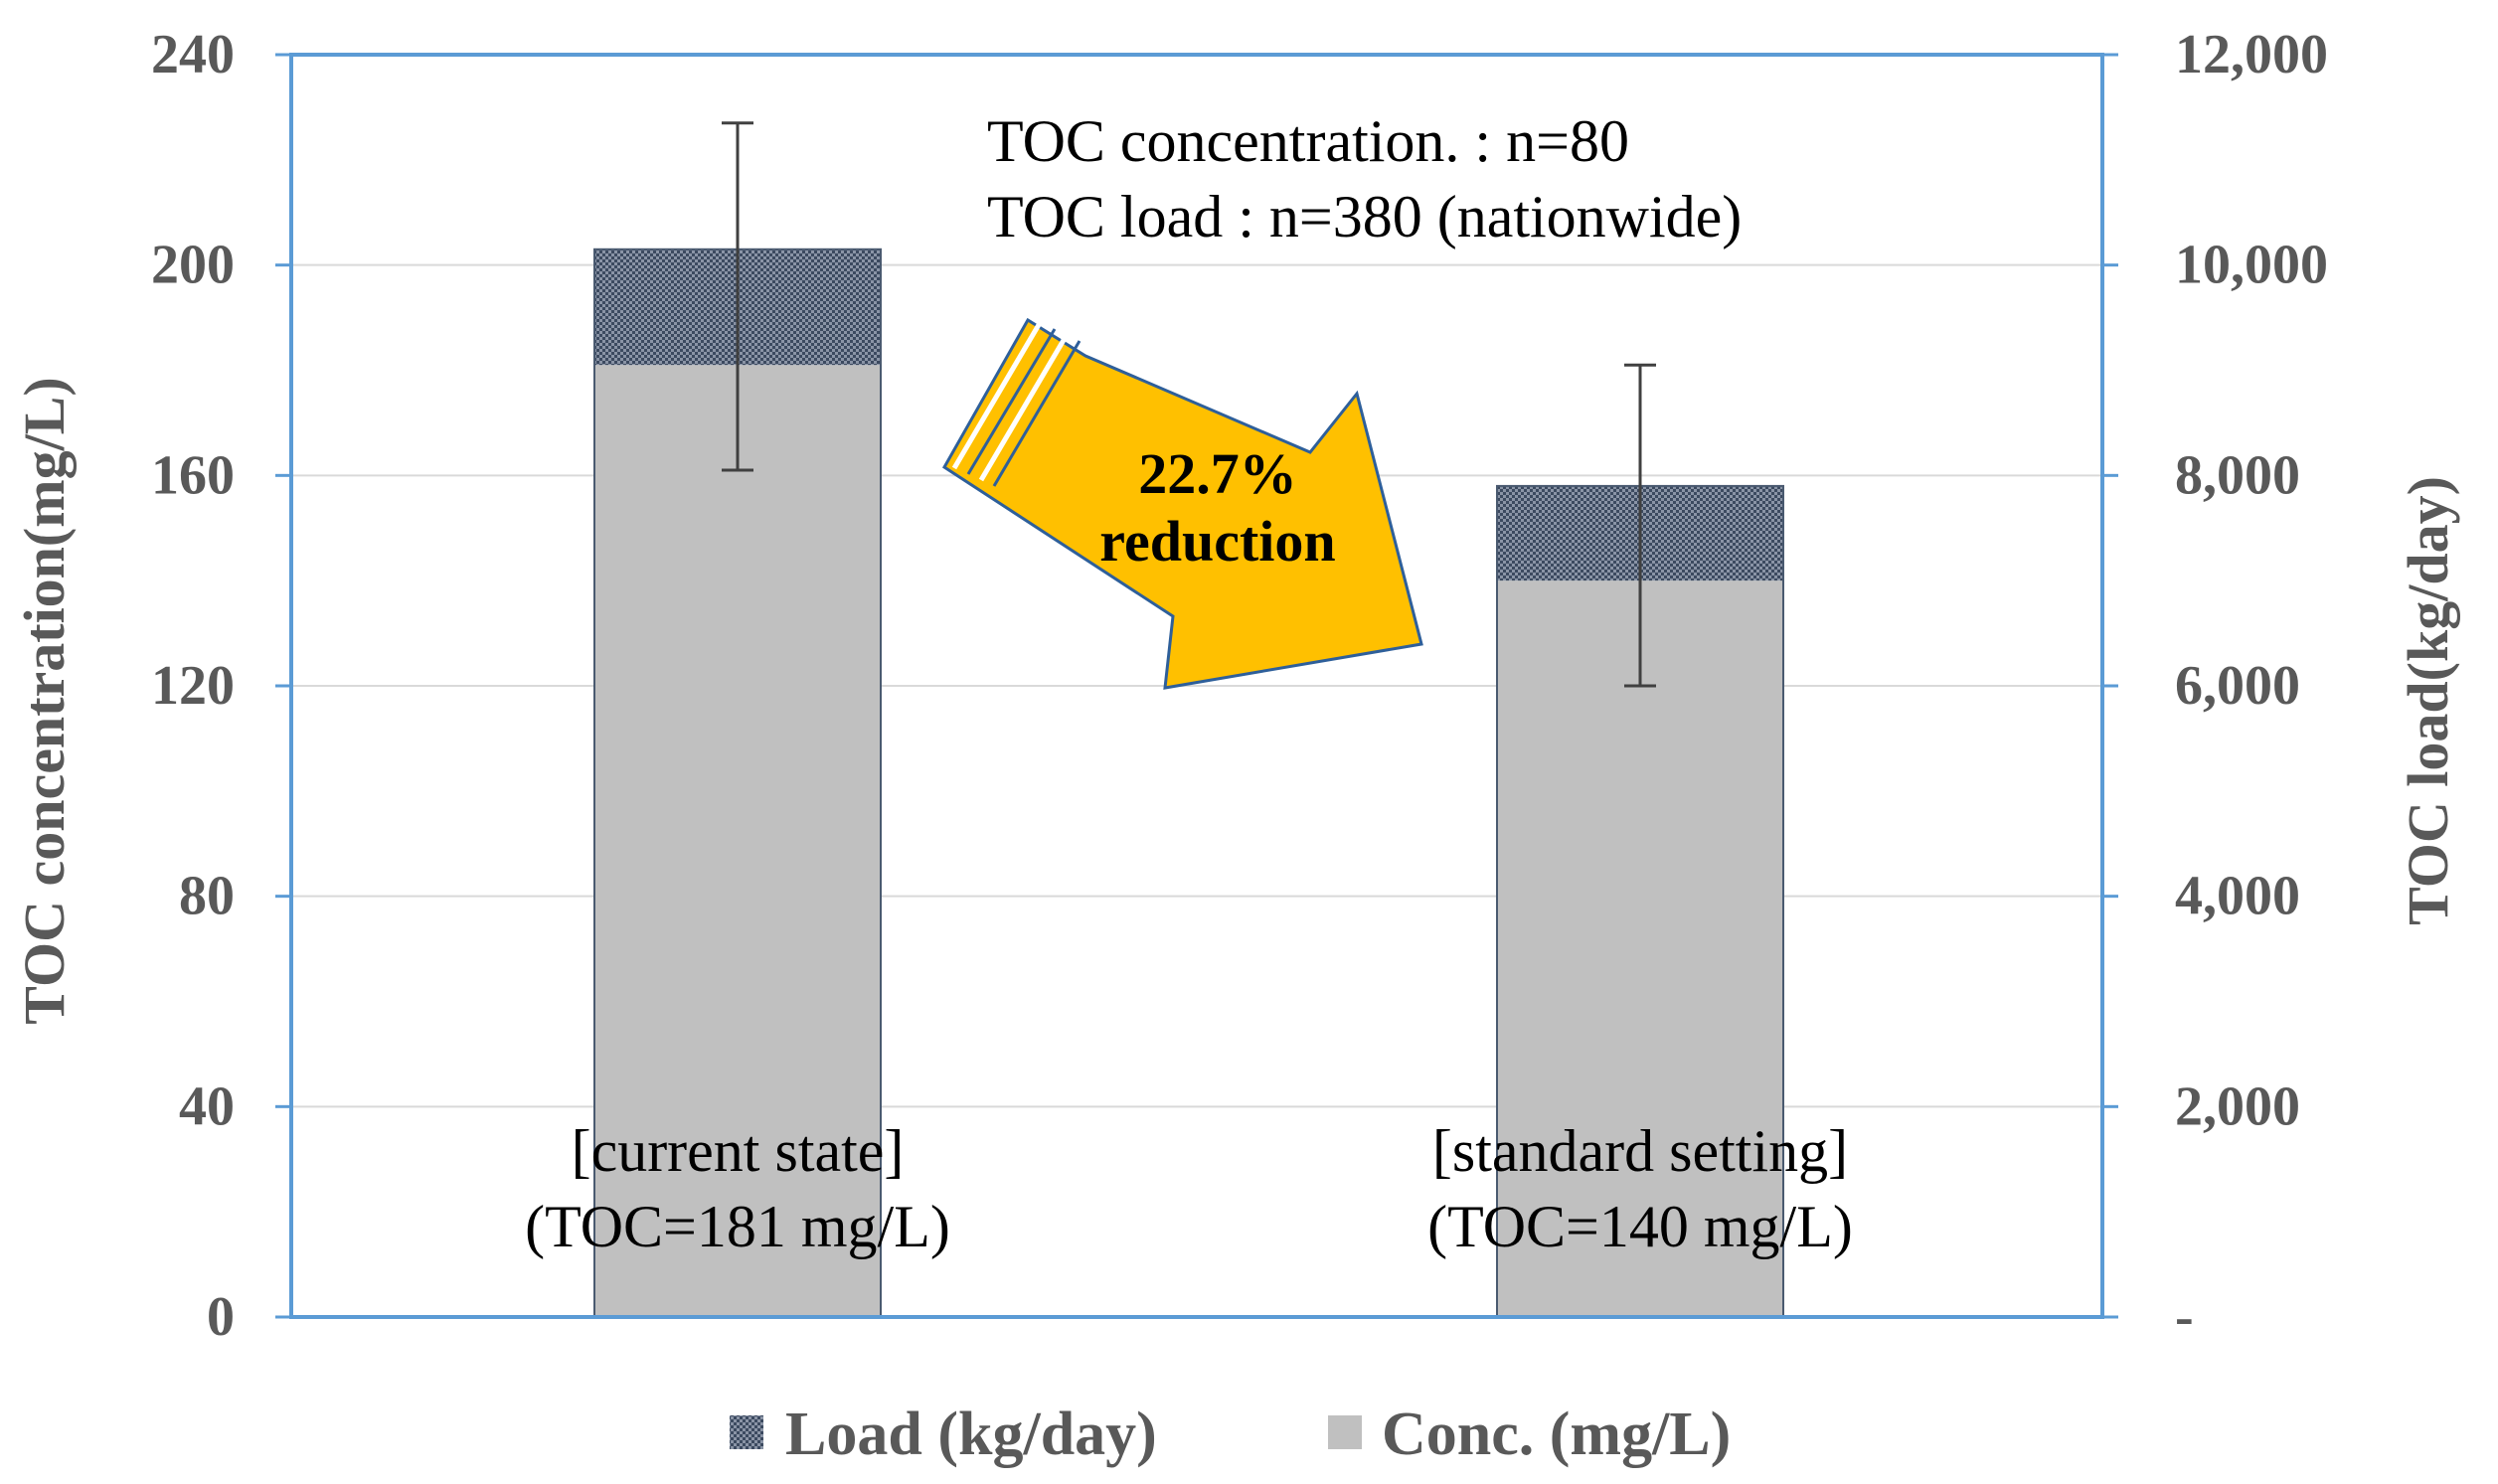  I want to click on category-label-current-line2: (TOC=181 mg/L), so click(737, 1226).